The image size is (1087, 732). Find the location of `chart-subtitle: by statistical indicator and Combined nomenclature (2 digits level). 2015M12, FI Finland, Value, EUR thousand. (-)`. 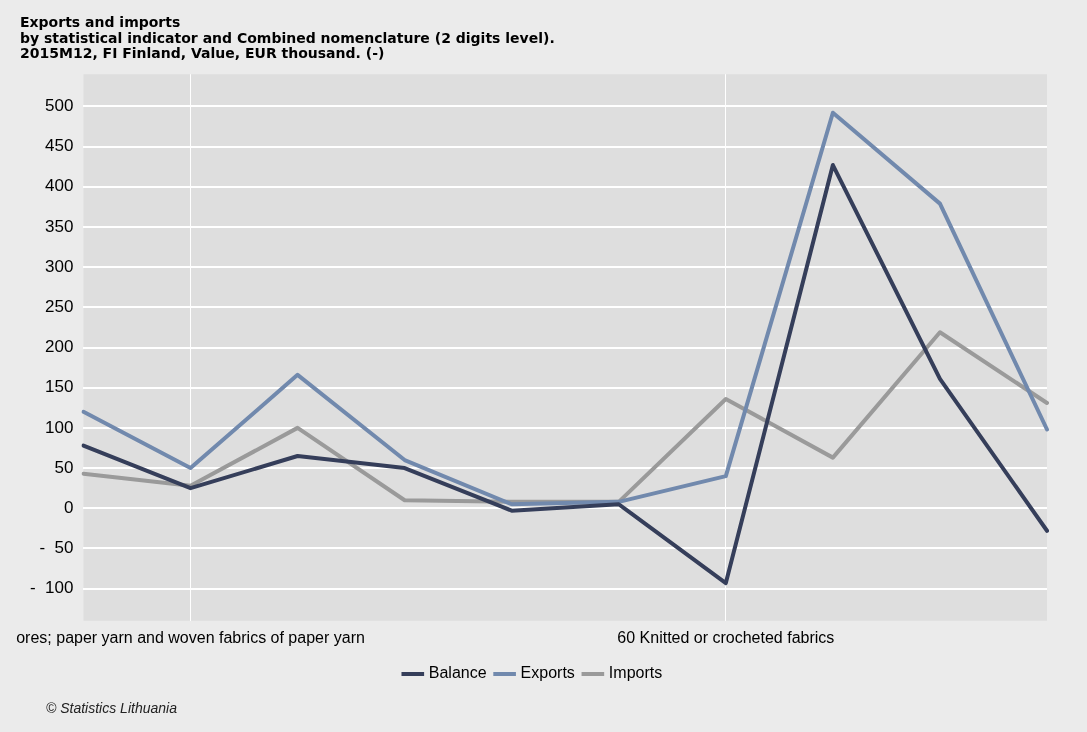

chart-subtitle: by statistical indicator and Combined nomenclature (2 digits level). 2015M12, FI Finland, Value, EUR thousand. (-) is located at coordinates (287, 45).